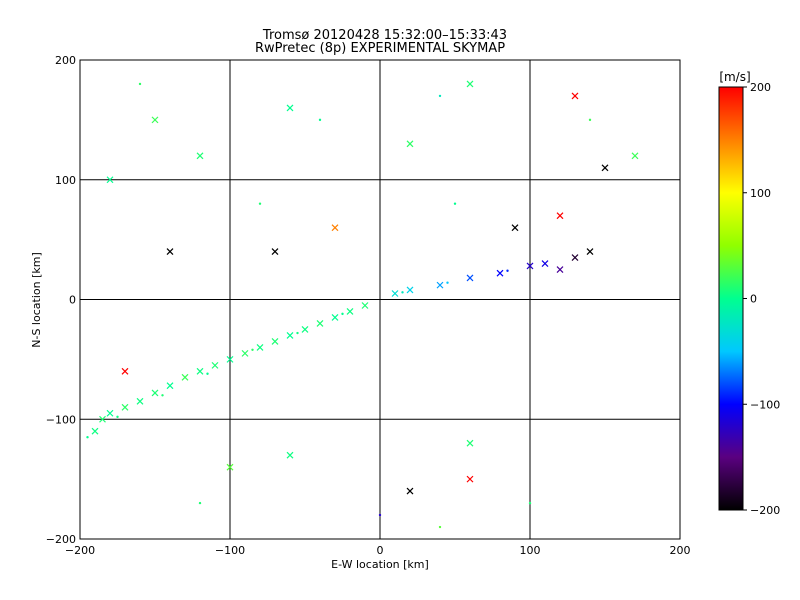  What do you see at coordinates (765, 404) in the screenshot?
I see `colorbar-tick-label: −100` at bounding box center [765, 404].